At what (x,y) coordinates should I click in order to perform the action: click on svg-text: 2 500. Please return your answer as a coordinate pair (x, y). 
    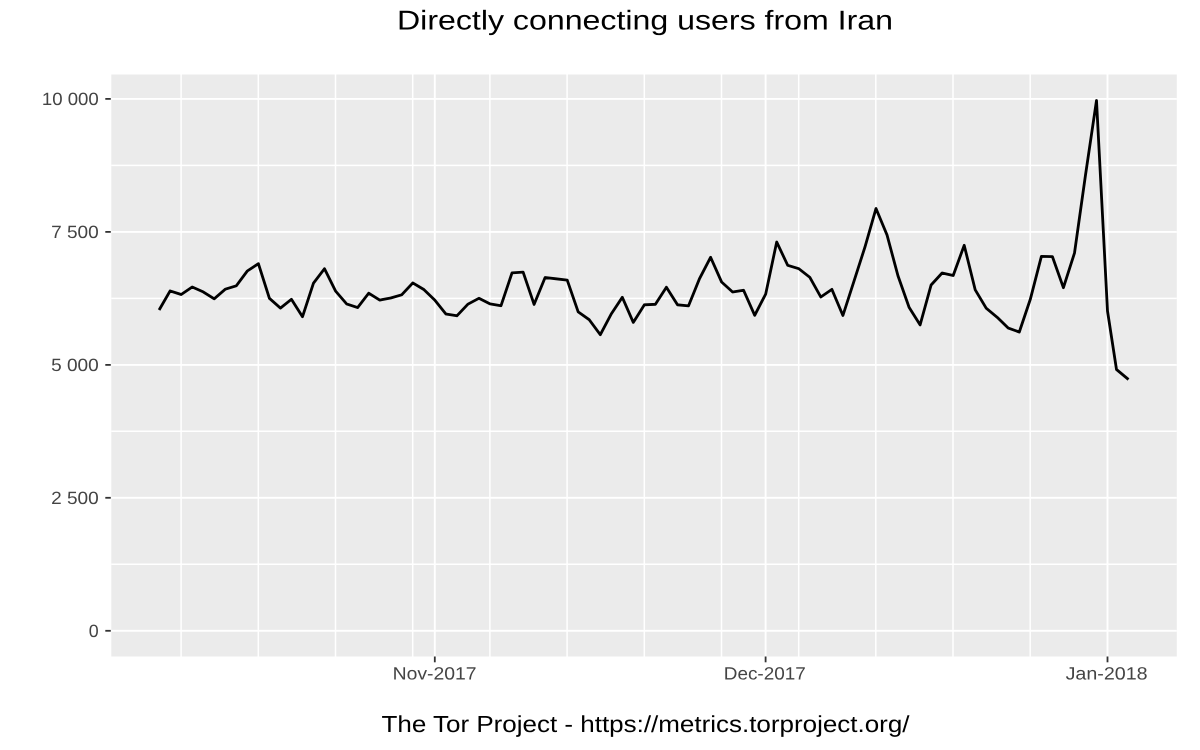
    Looking at the image, I should click on (75, 498).